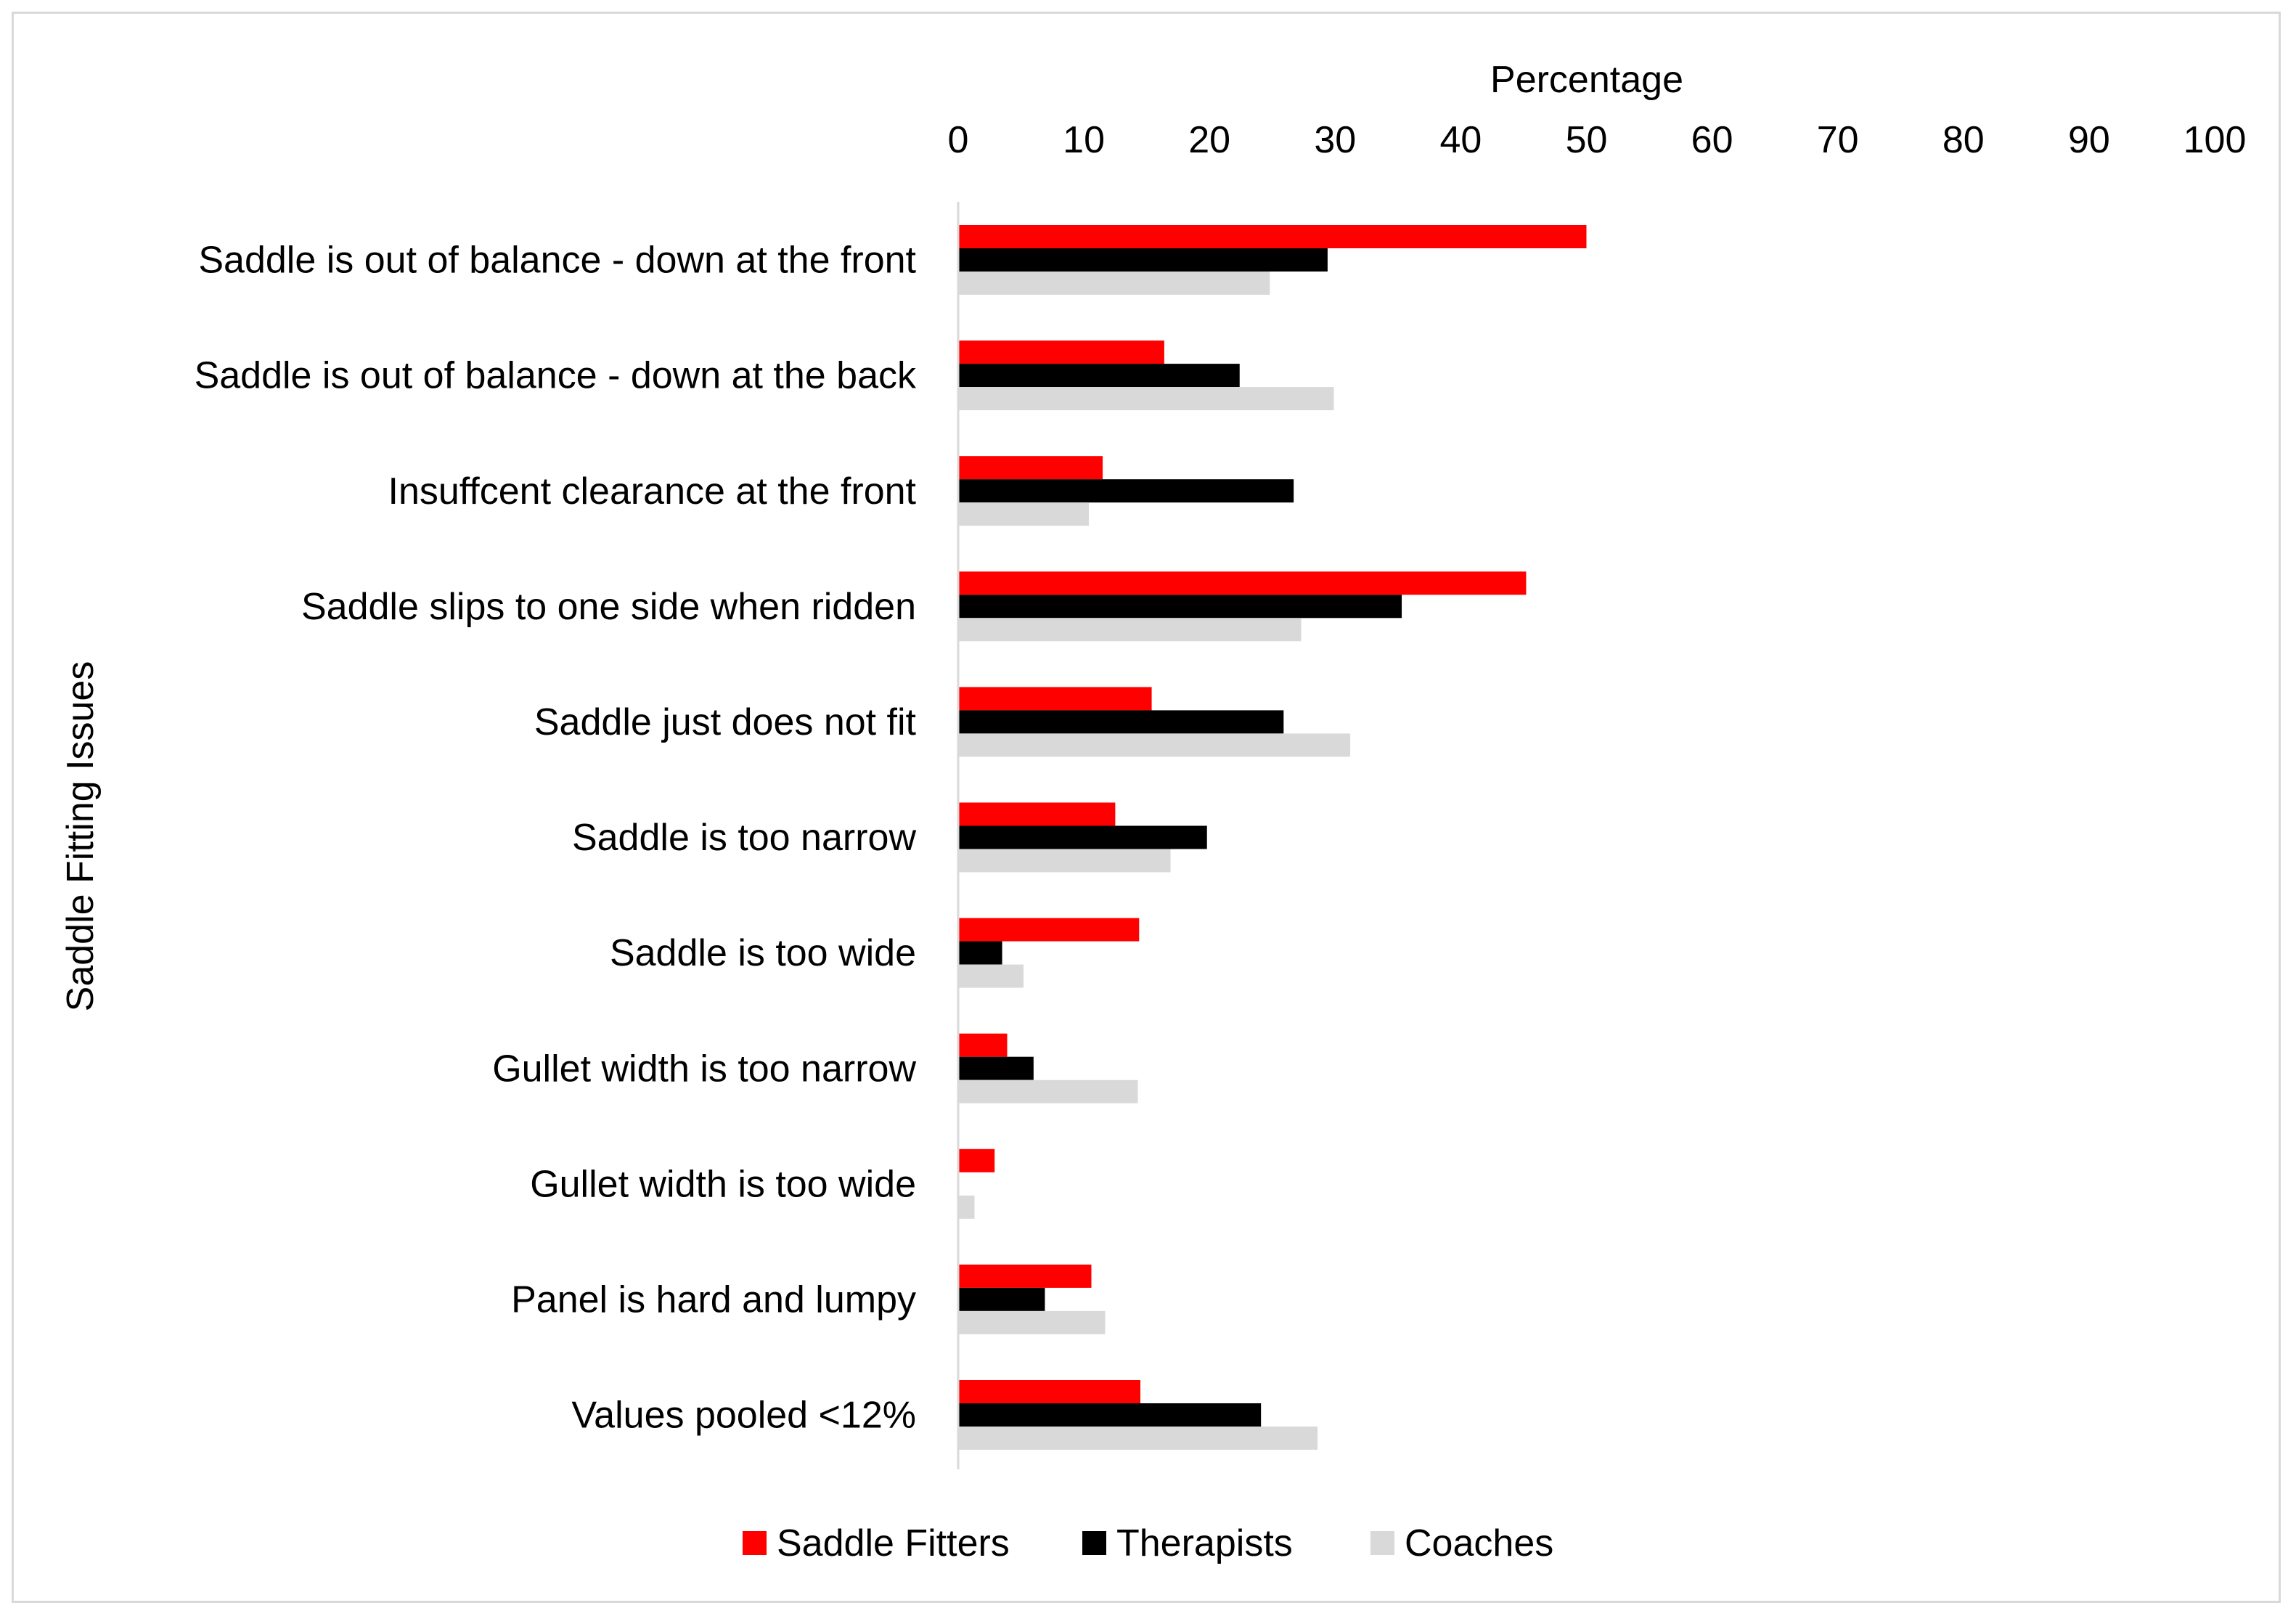 Image resolution: width=2296 pixels, height=1616 pixels. Describe the element at coordinates (2089, 140) in the screenshot. I see `x-tick-label: 90` at that location.